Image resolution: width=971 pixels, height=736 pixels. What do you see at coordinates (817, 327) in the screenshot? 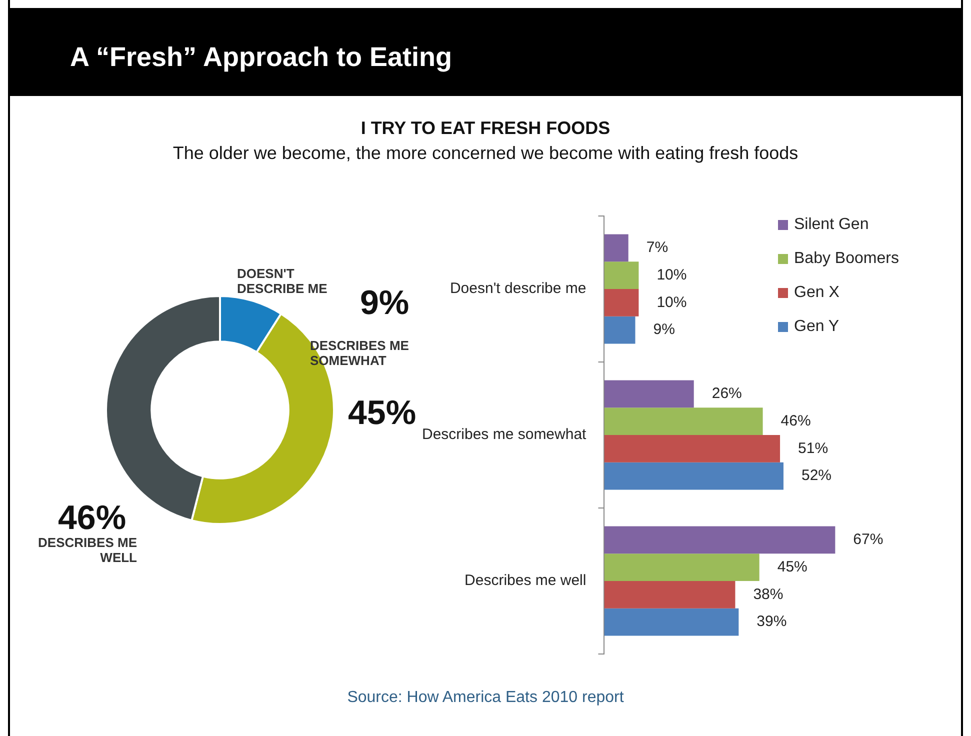
I see `legend-label: Gen Y` at bounding box center [817, 327].